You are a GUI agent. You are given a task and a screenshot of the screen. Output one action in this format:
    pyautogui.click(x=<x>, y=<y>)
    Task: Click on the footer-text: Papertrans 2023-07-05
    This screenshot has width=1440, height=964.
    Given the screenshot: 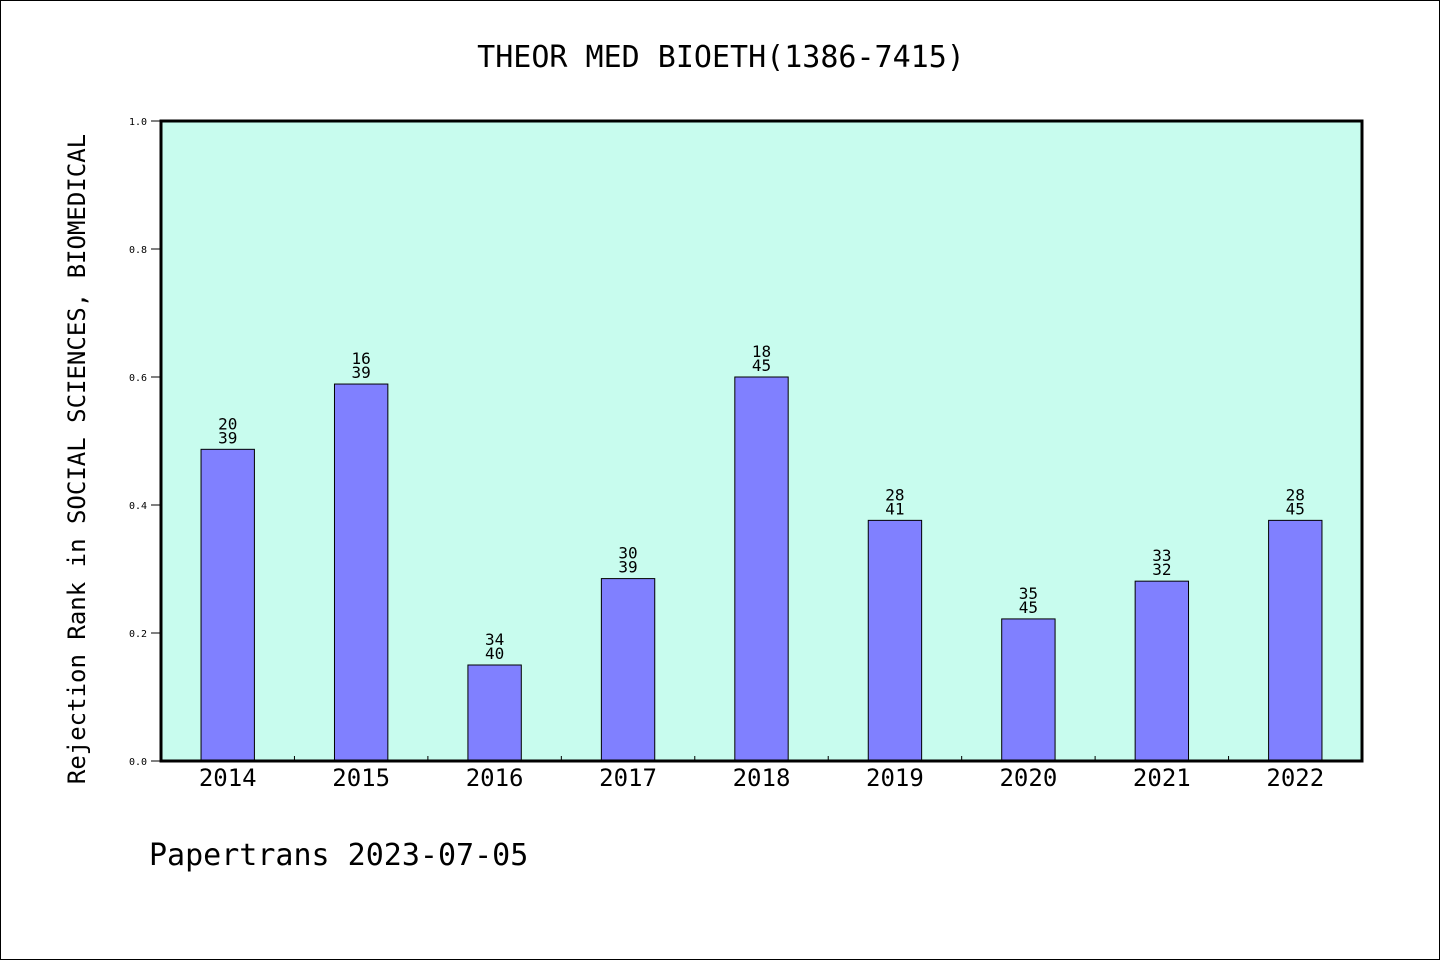 What is the action you would take?
    pyautogui.click(x=338, y=855)
    